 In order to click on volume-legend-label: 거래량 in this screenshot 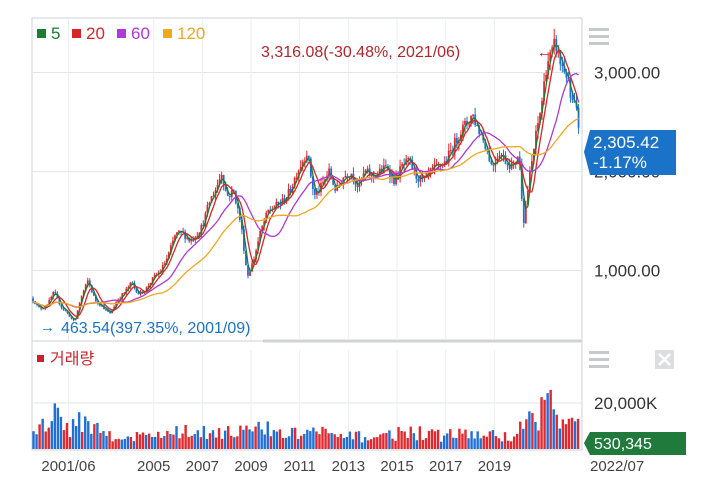, I will do `click(72, 359)`.